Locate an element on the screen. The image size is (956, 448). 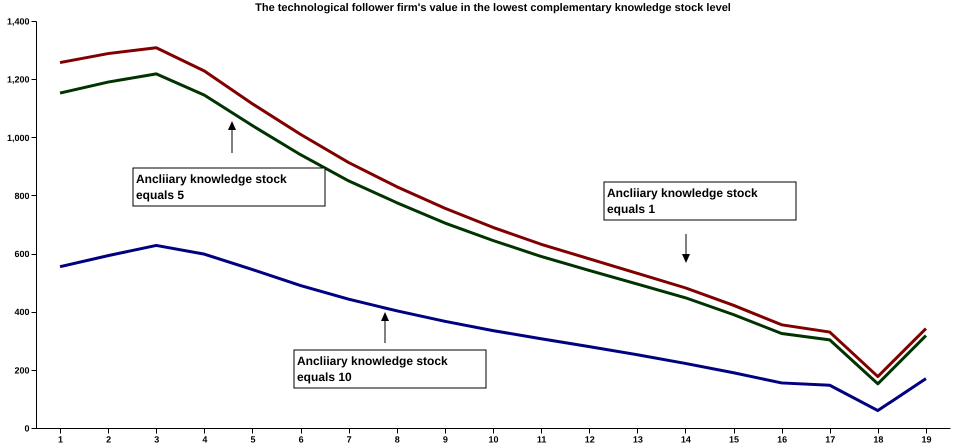
x-tick-label: 2 is located at coordinates (109, 439).